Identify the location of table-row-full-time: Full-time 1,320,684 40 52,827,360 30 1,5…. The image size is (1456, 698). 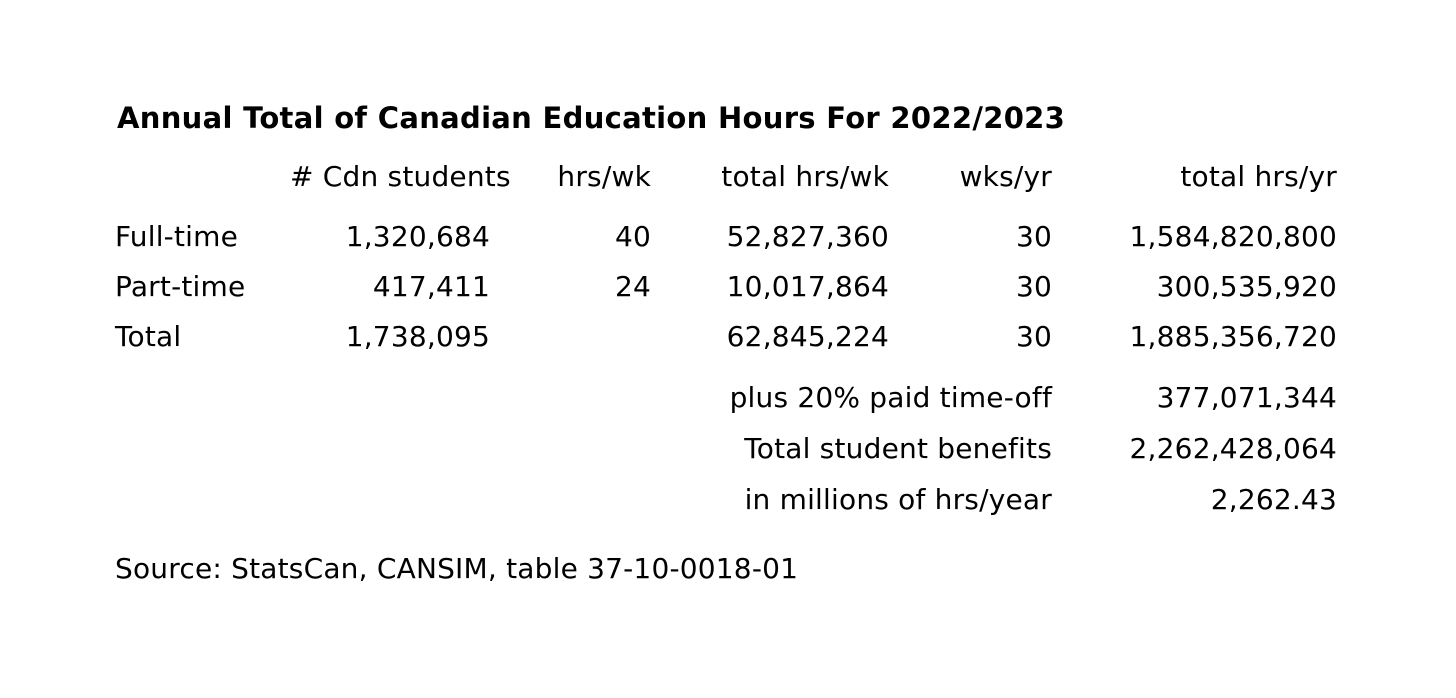
(726, 237).